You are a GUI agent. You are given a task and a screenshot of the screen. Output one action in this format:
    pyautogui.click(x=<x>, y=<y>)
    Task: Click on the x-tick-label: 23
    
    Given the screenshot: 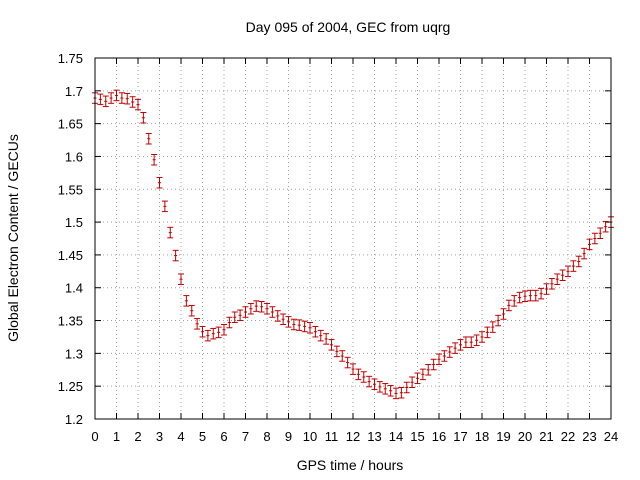 What is the action you would take?
    pyautogui.click(x=589, y=436)
    